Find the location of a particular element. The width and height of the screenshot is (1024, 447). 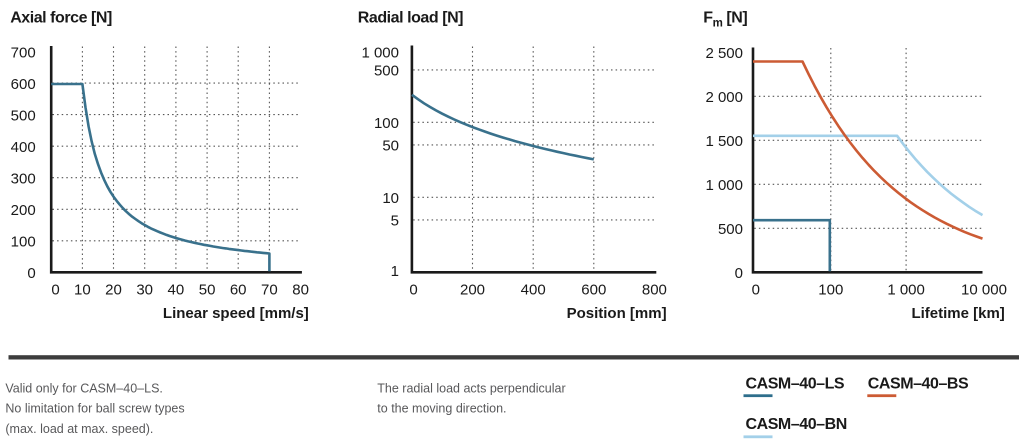

svg-text: Axial force [N] is located at coordinates (61, 18).